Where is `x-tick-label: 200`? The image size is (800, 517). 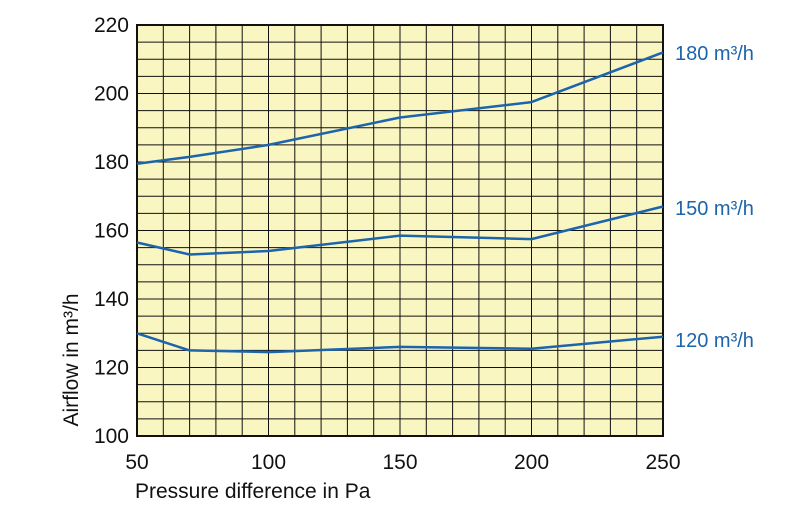
x-tick-label: 200 is located at coordinates (531, 462).